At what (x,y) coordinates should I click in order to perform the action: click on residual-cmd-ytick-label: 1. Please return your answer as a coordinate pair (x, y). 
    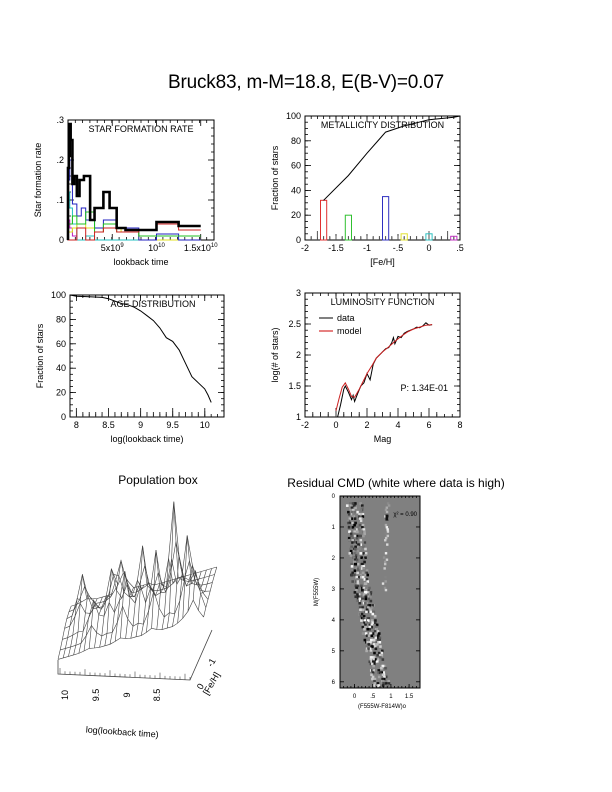
    Looking at the image, I should click on (334, 528).